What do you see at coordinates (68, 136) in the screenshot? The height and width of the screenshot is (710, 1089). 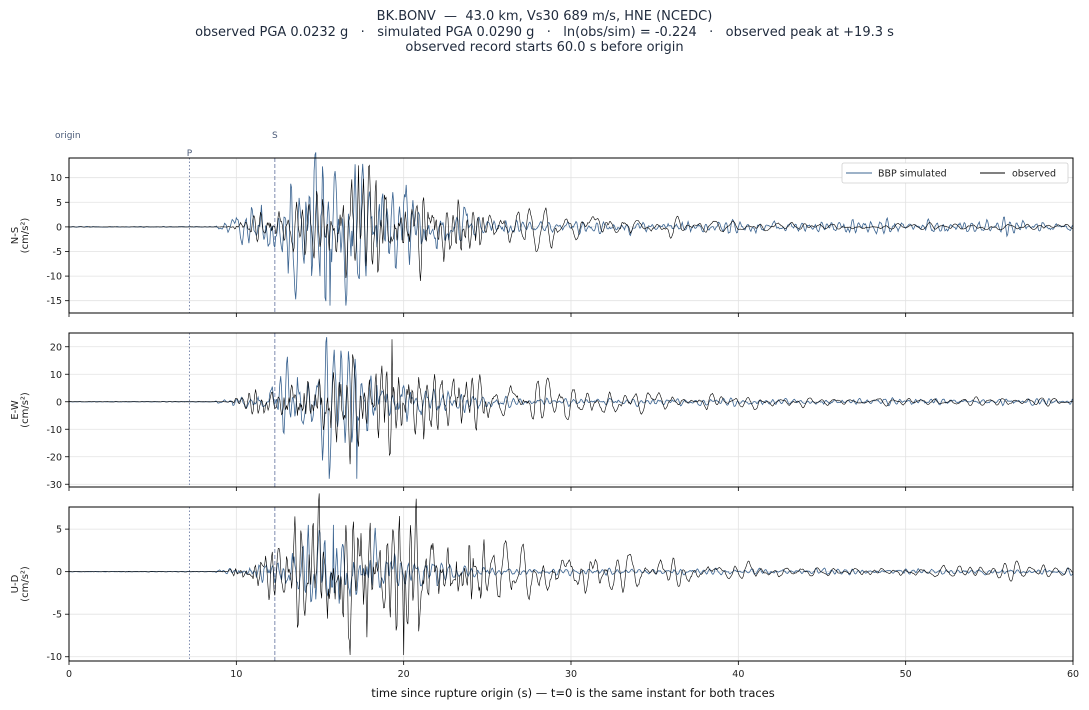 I see `origin-label: origin` at bounding box center [68, 136].